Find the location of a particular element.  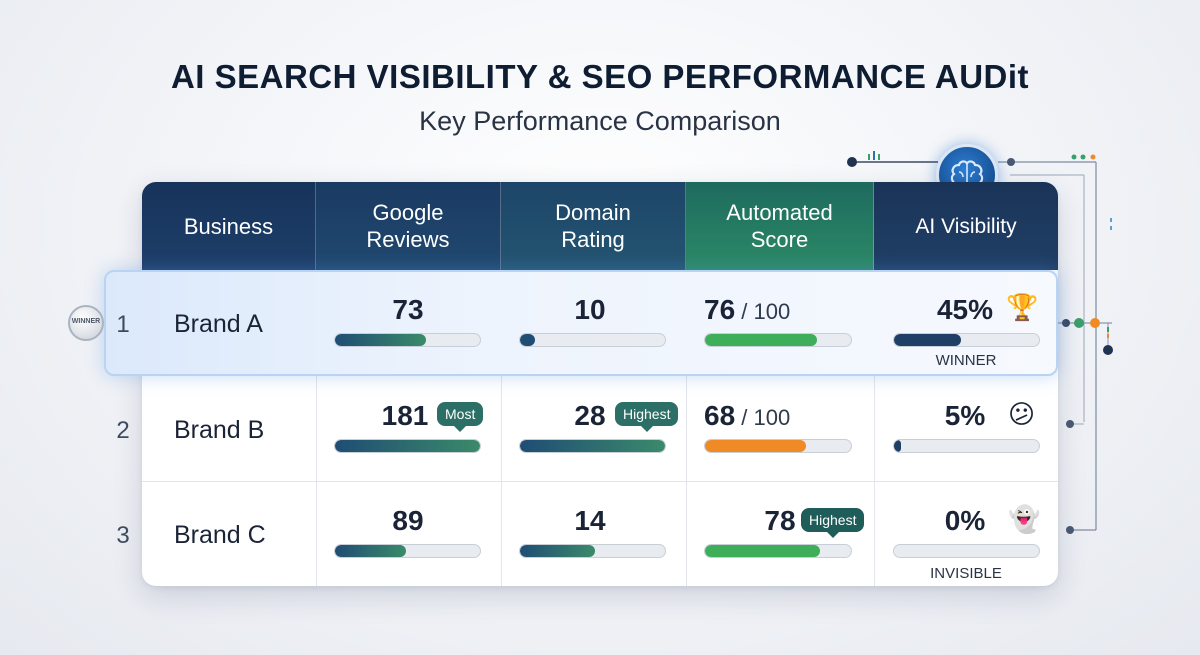

rank-1: 1 is located at coordinates (123, 324).